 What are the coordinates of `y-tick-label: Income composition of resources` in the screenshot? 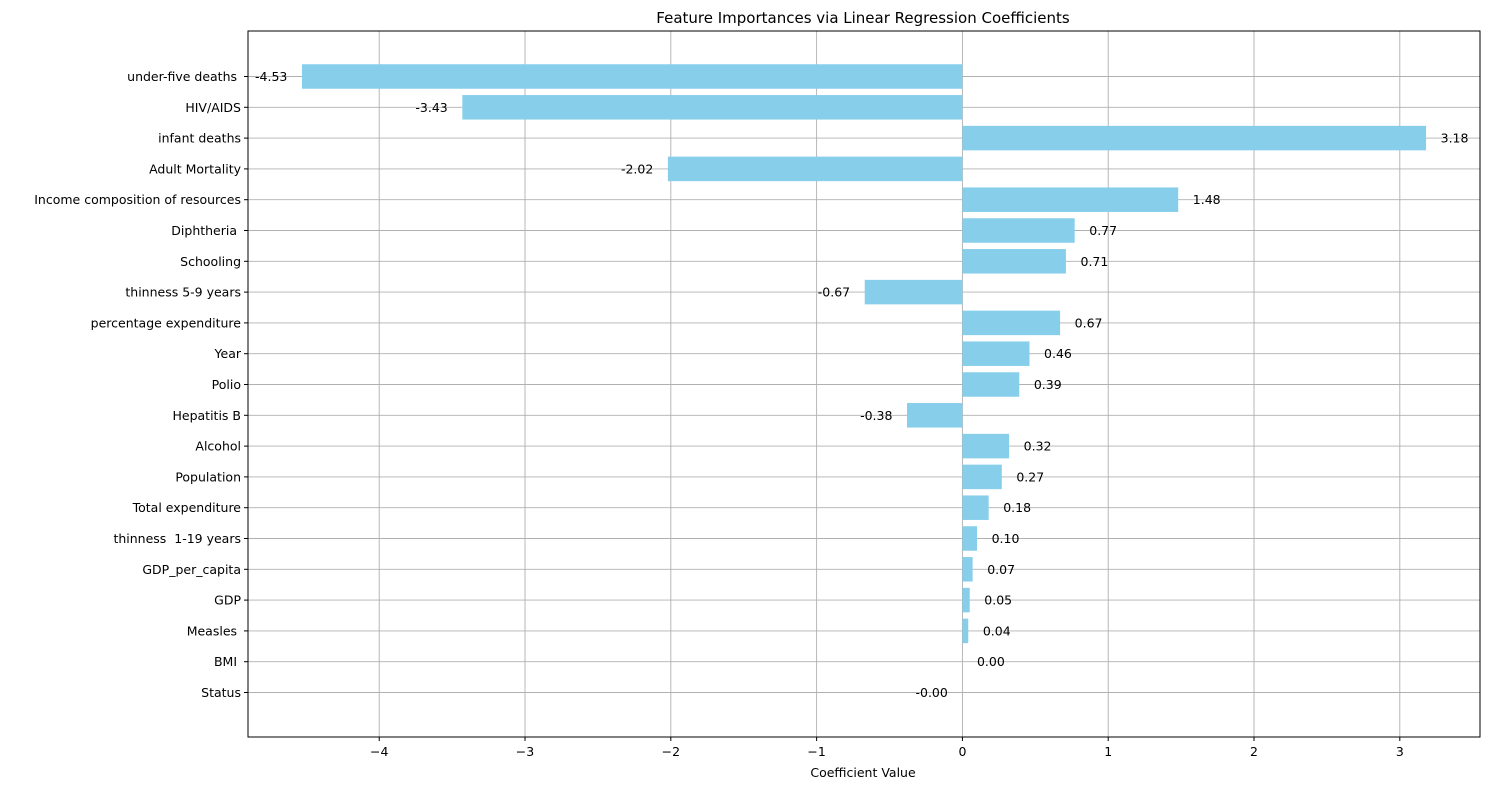 It's located at (137, 199).